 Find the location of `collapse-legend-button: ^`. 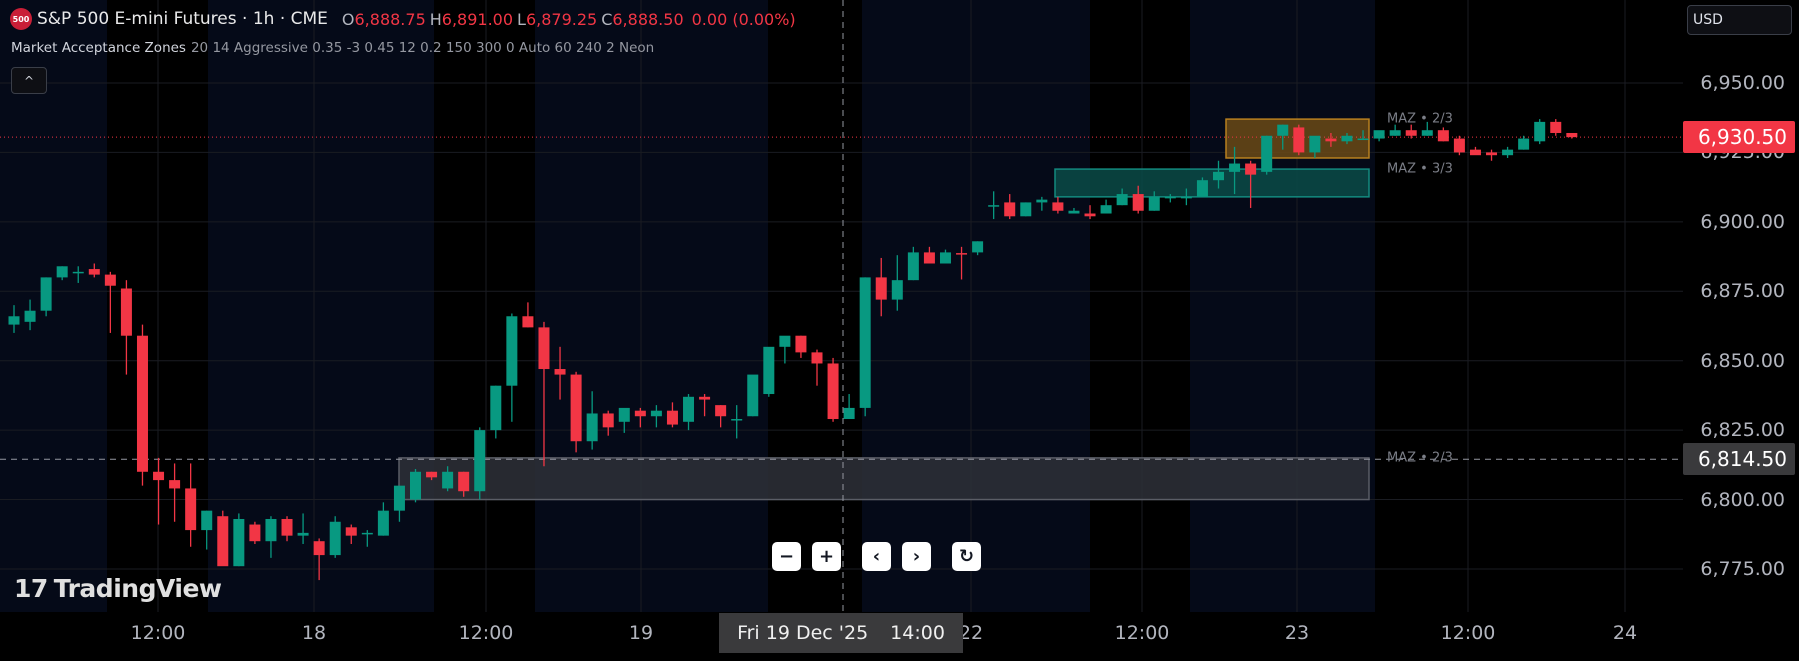

collapse-legend-button: ^ is located at coordinates (29, 80).